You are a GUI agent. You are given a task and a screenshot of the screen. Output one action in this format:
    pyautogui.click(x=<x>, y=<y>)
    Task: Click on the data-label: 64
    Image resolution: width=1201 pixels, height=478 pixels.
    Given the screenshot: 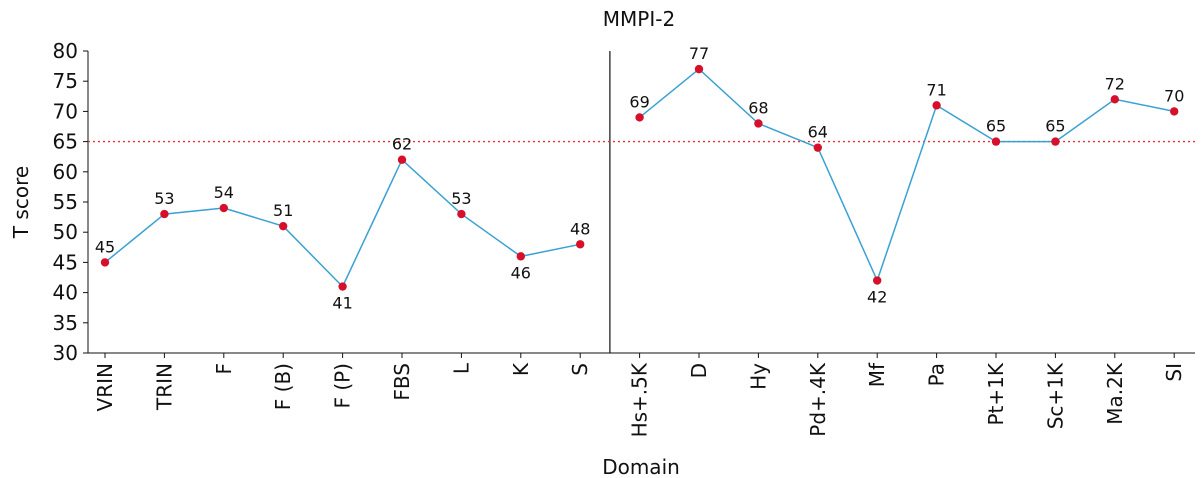 What is the action you would take?
    pyautogui.click(x=818, y=132)
    